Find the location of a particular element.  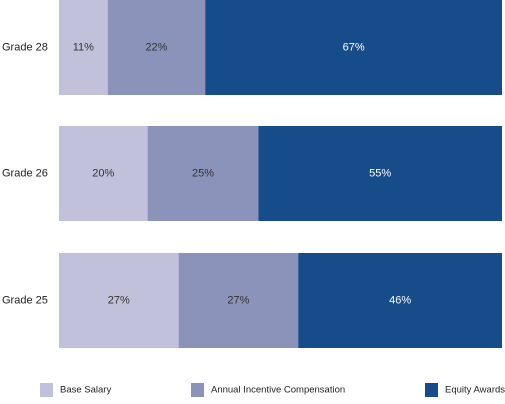

legend-swatch-base-salary is located at coordinates (46, 390).